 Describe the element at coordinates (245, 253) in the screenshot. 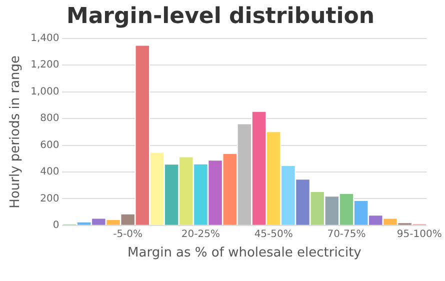

I see `x-axis-title: Margin as % of wholesale electricity` at that location.